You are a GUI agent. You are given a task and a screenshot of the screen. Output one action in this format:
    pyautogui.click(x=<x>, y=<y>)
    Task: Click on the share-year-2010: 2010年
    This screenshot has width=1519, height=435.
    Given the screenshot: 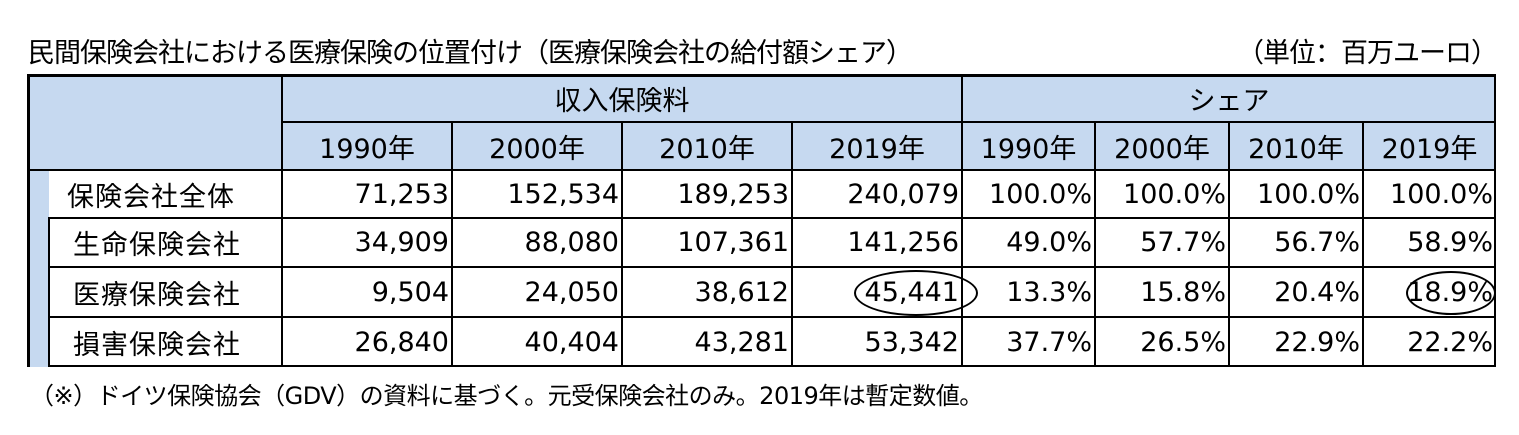 What is the action you would take?
    pyautogui.click(x=1296, y=149)
    